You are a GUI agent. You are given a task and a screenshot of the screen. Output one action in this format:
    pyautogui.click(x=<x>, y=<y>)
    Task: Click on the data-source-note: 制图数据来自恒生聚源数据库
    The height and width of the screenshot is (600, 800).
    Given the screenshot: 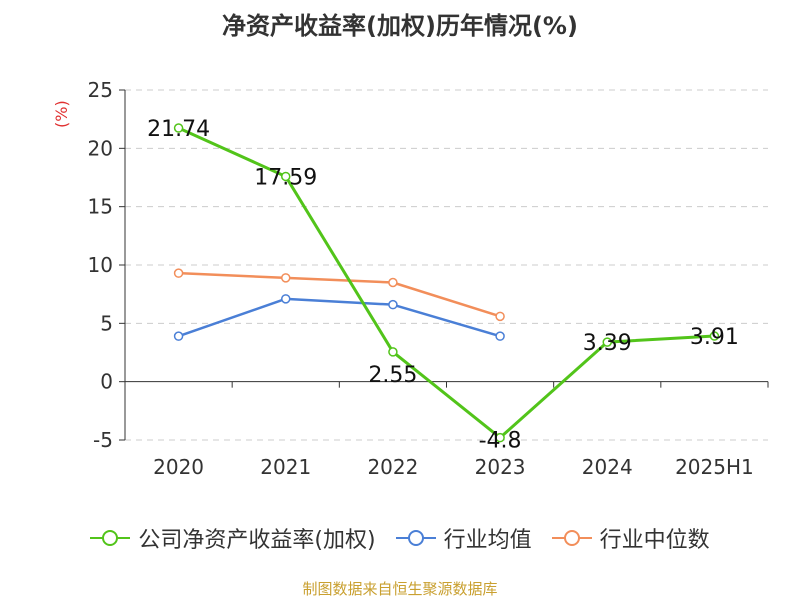 What is the action you would take?
    pyautogui.click(x=400, y=589)
    